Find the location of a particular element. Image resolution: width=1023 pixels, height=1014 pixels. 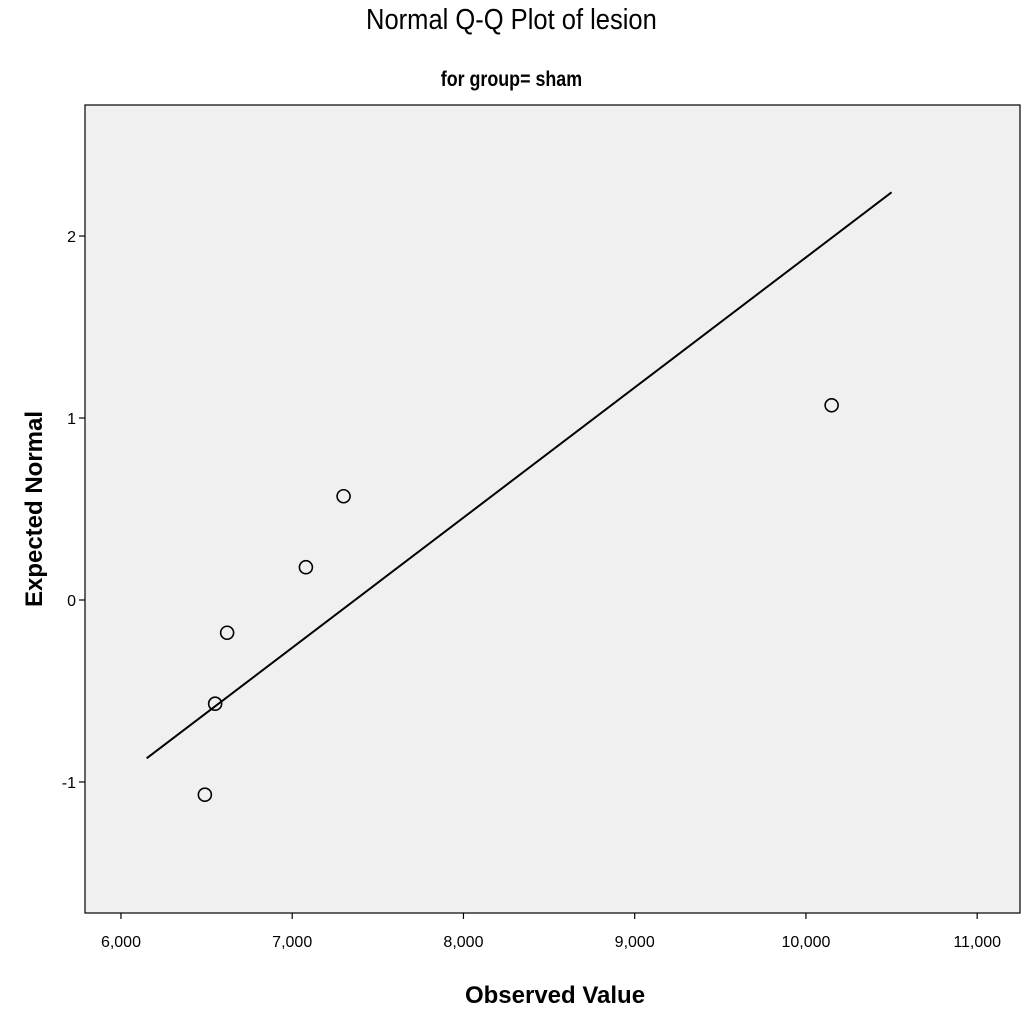

y-tick-label: -1 is located at coordinates (69, 783).